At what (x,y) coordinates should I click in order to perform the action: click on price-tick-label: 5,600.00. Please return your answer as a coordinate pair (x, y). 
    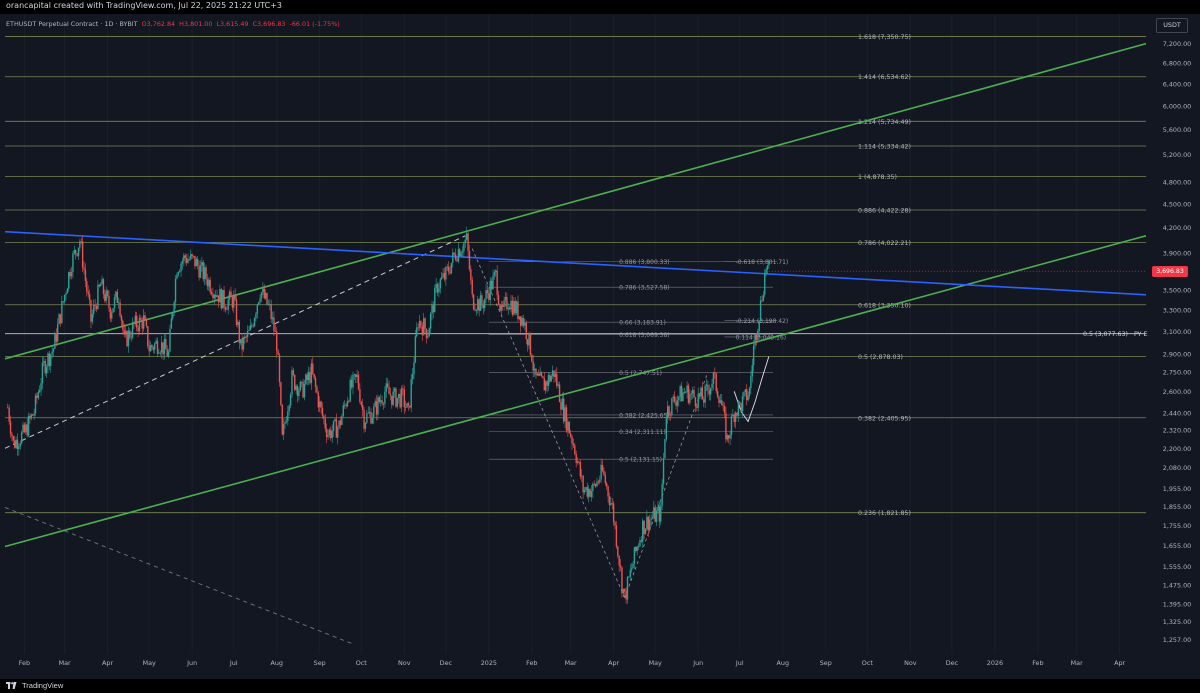
    Looking at the image, I should click on (1177, 130).